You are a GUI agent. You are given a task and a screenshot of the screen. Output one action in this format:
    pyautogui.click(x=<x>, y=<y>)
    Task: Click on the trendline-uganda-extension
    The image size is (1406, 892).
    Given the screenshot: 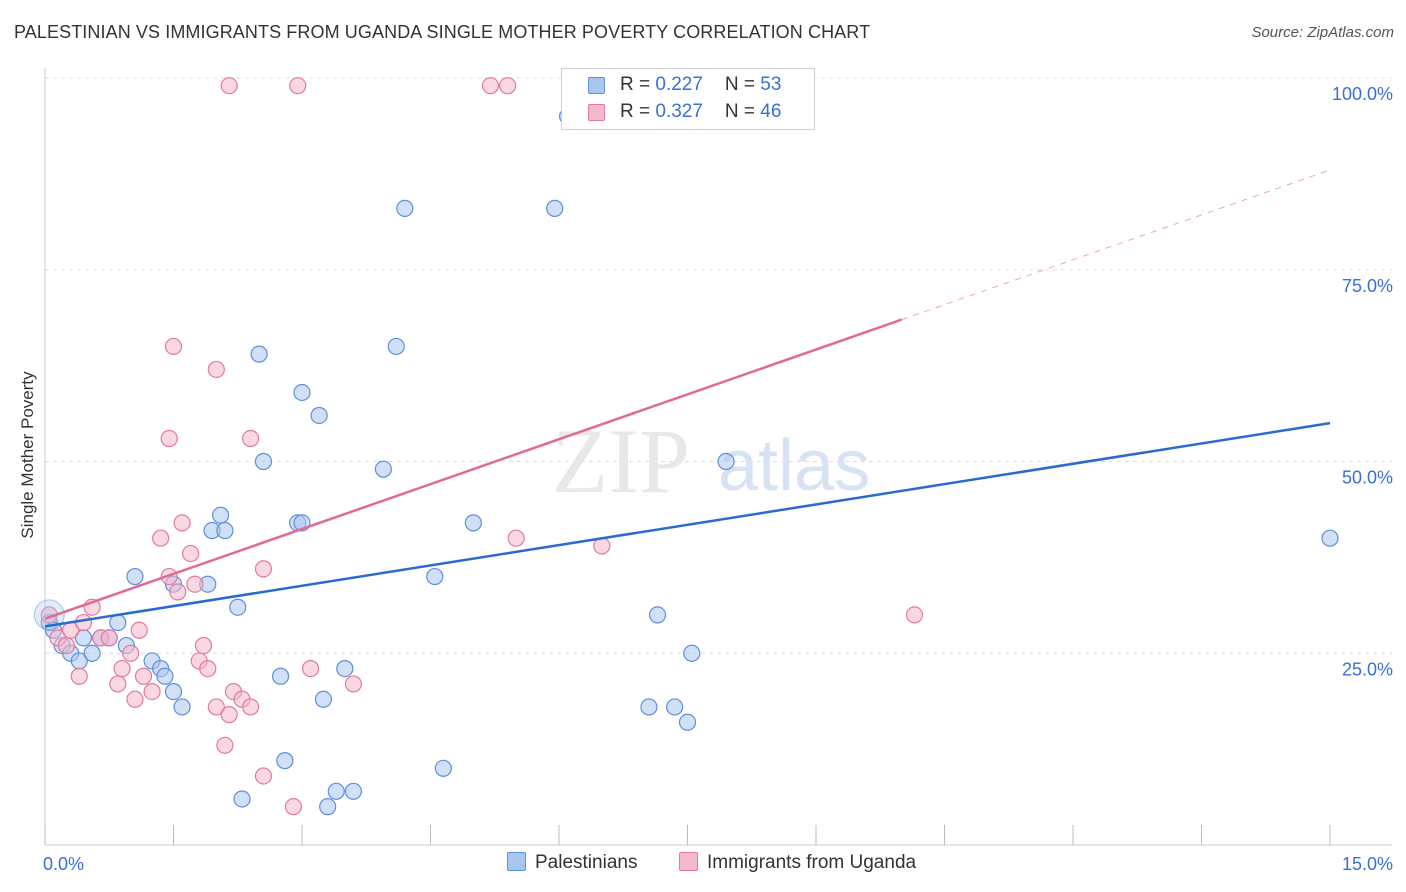 What is the action you would take?
    pyautogui.click(x=1116, y=245)
    